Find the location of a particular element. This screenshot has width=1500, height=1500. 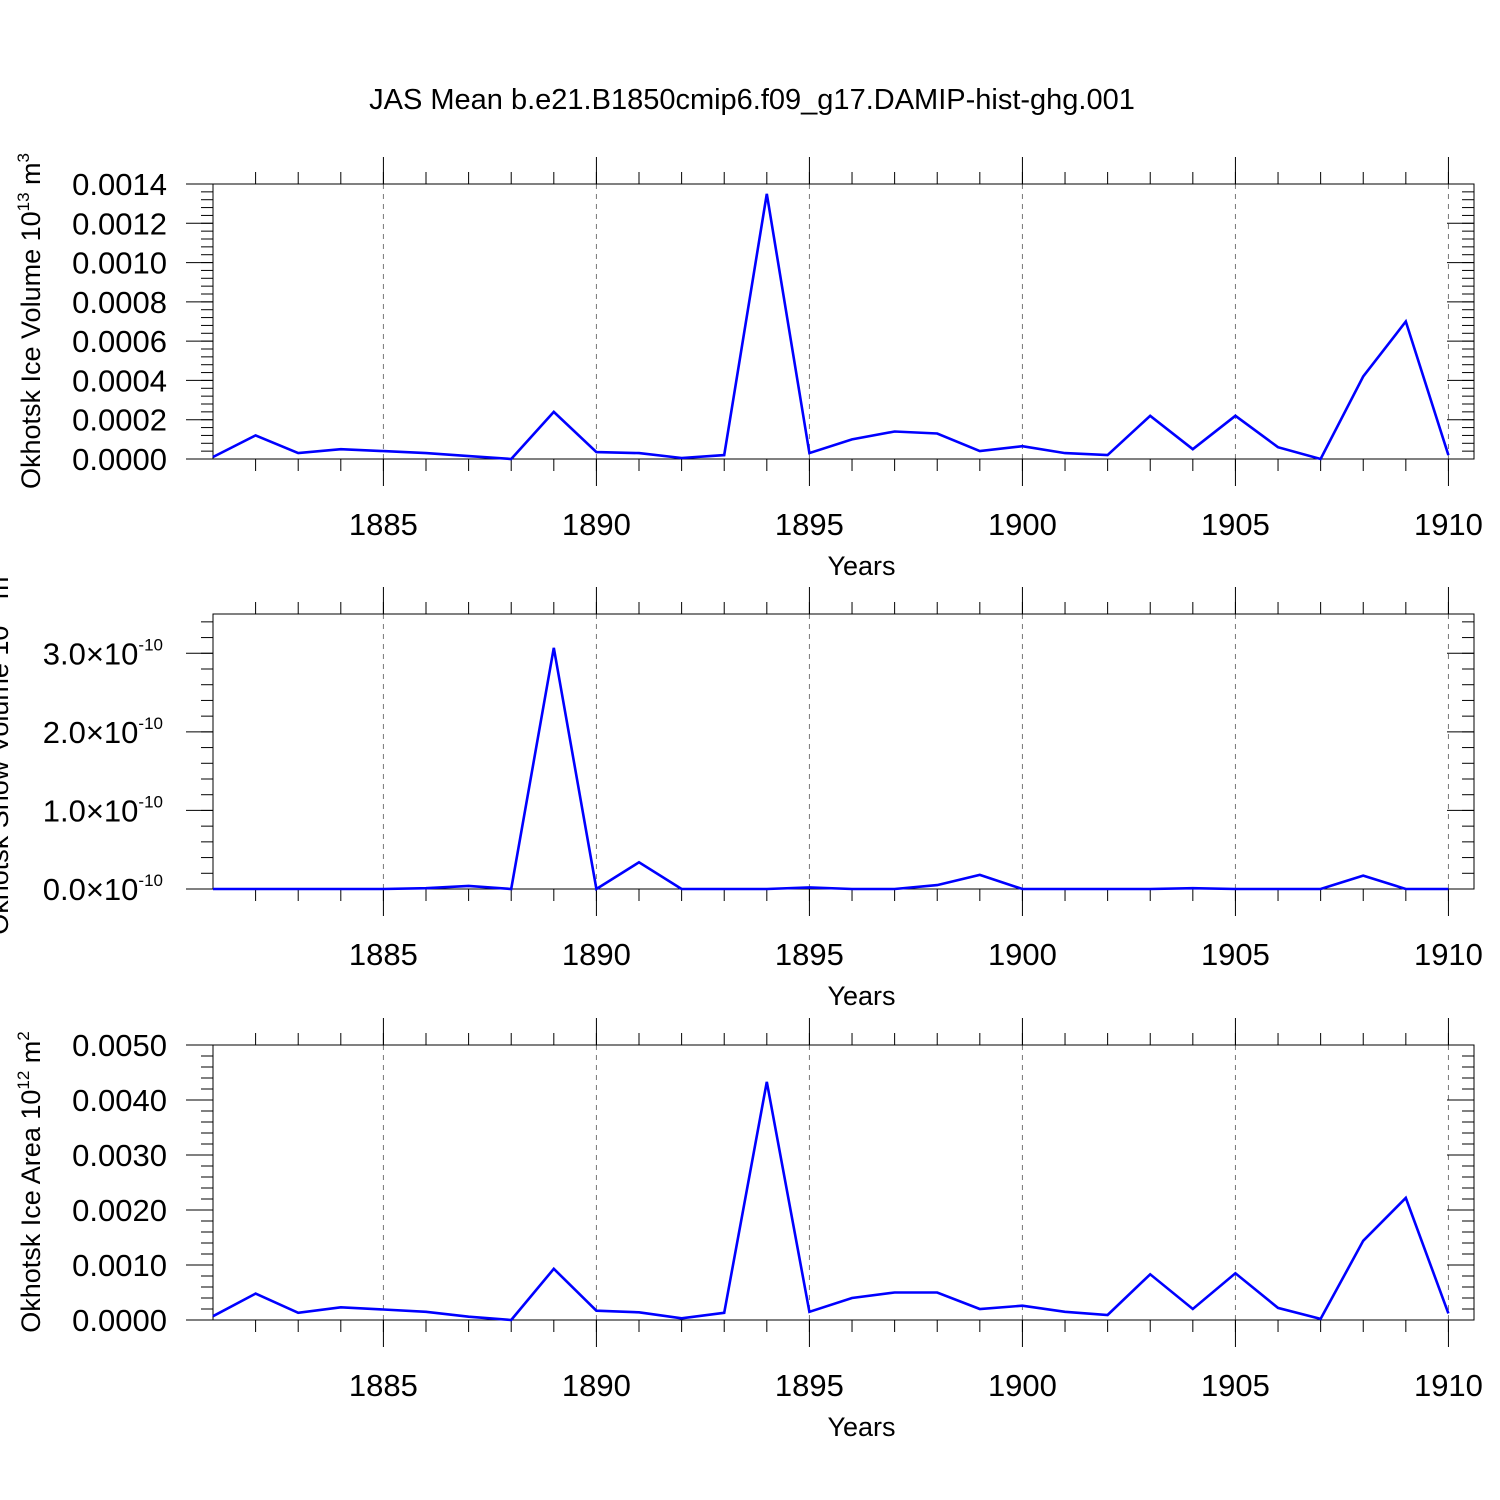

y-axis-label: Okhotsk Ice Area 1012 m2 is located at coordinates (30, 1182).